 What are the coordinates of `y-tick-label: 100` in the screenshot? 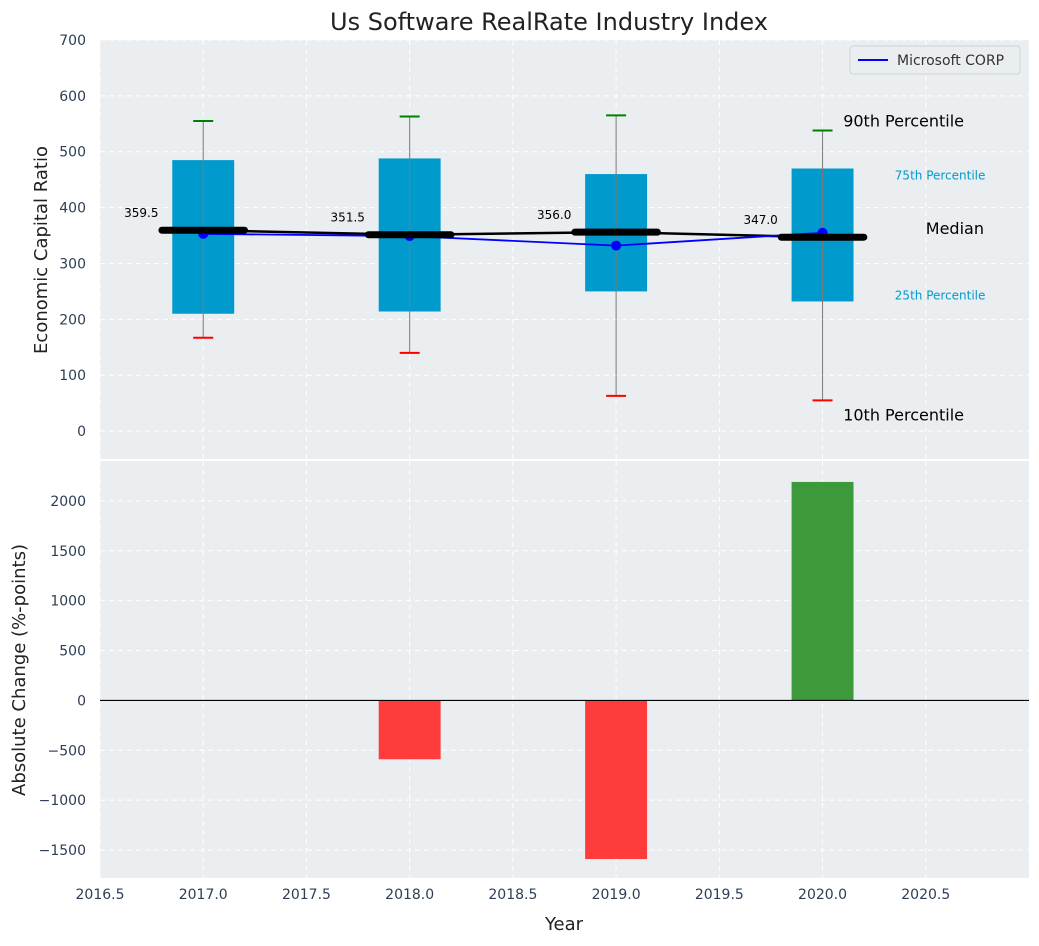 It's located at (72, 376).